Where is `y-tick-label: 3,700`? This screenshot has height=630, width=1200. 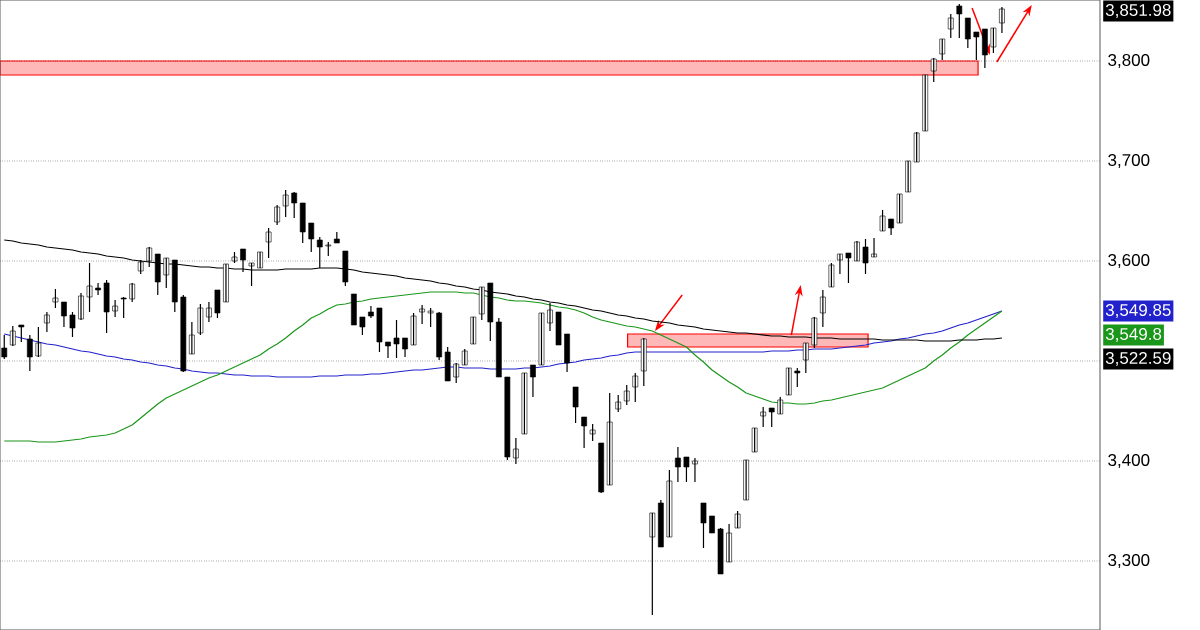
y-tick-label: 3,700 is located at coordinates (1129, 161).